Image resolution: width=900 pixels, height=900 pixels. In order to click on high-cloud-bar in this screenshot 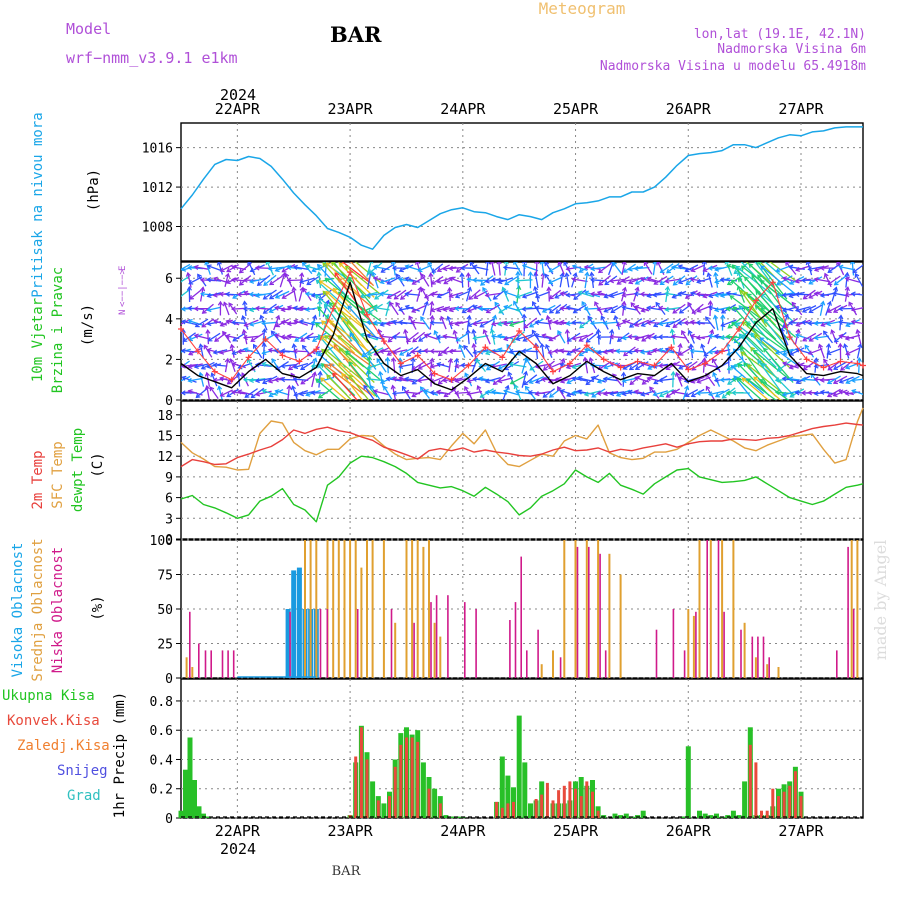, I will do `click(288, 643)`.